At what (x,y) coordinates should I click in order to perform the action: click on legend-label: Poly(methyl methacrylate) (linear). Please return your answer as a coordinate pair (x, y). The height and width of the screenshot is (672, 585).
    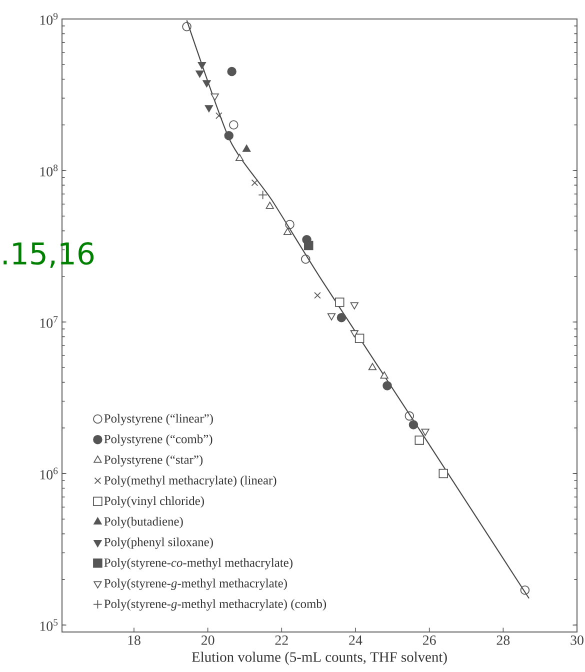
    Looking at the image, I should click on (190, 482).